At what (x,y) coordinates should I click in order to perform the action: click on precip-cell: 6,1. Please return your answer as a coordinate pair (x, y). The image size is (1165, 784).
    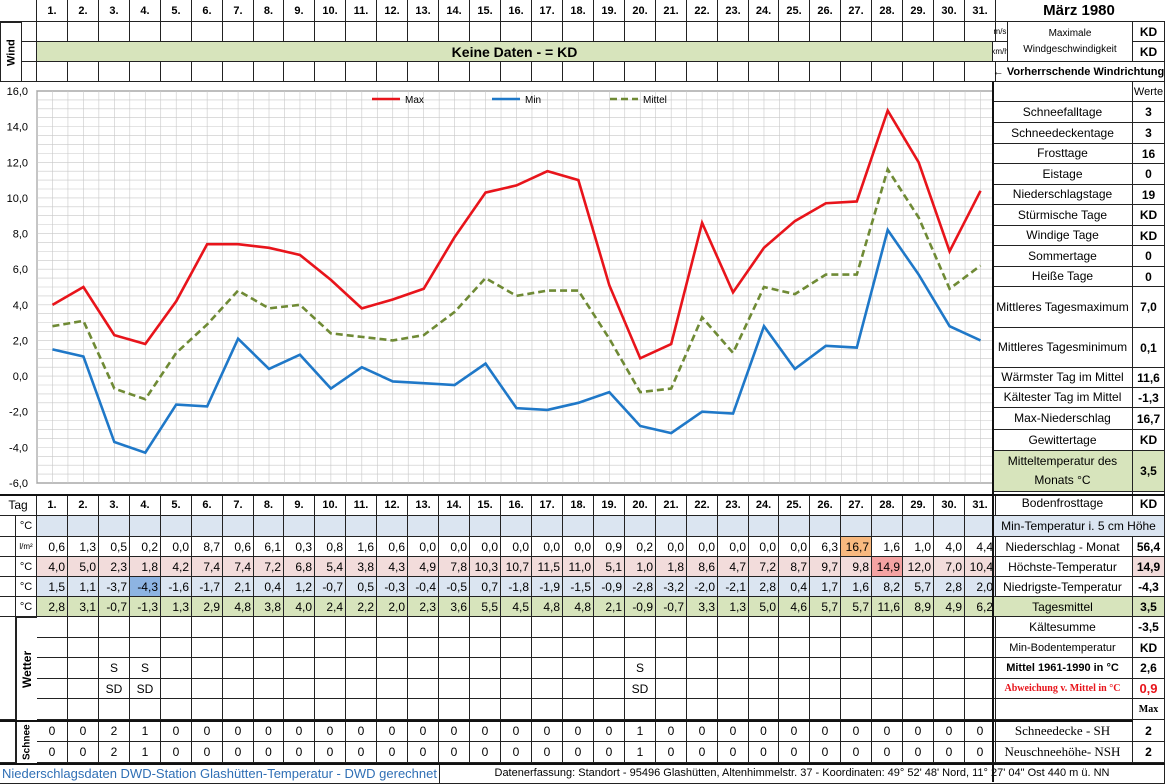
    Looking at the image, I should click on (269, 547).